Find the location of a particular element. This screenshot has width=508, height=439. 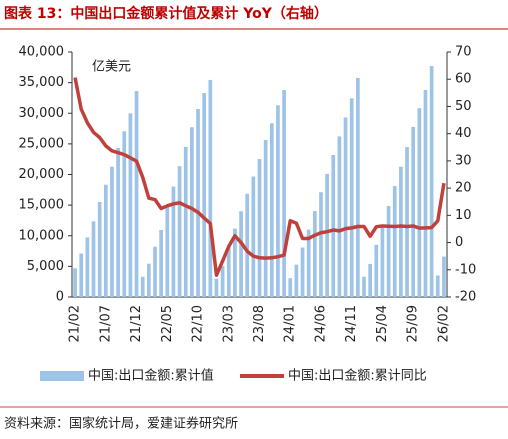

y2-tick-label: 50 is located at coordinates (463, 106).